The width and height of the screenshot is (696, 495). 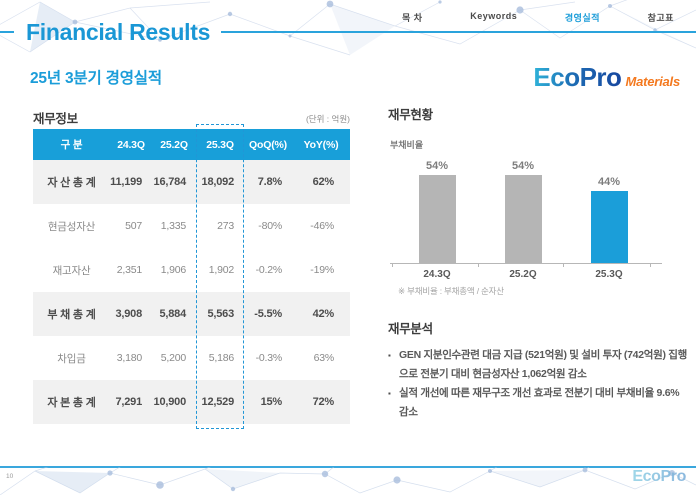 I want to click on cell-value: 63%, so click(x=324, y=358).